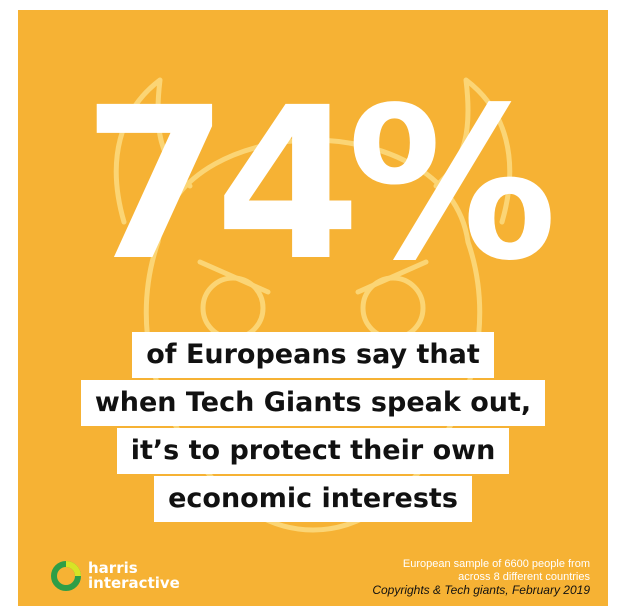 This screenshot has height=616, width=620. Describe the element at coordinates (496, 564) in the screenshot. I see `source-line-1: European sample of 6600 people from` at that location.